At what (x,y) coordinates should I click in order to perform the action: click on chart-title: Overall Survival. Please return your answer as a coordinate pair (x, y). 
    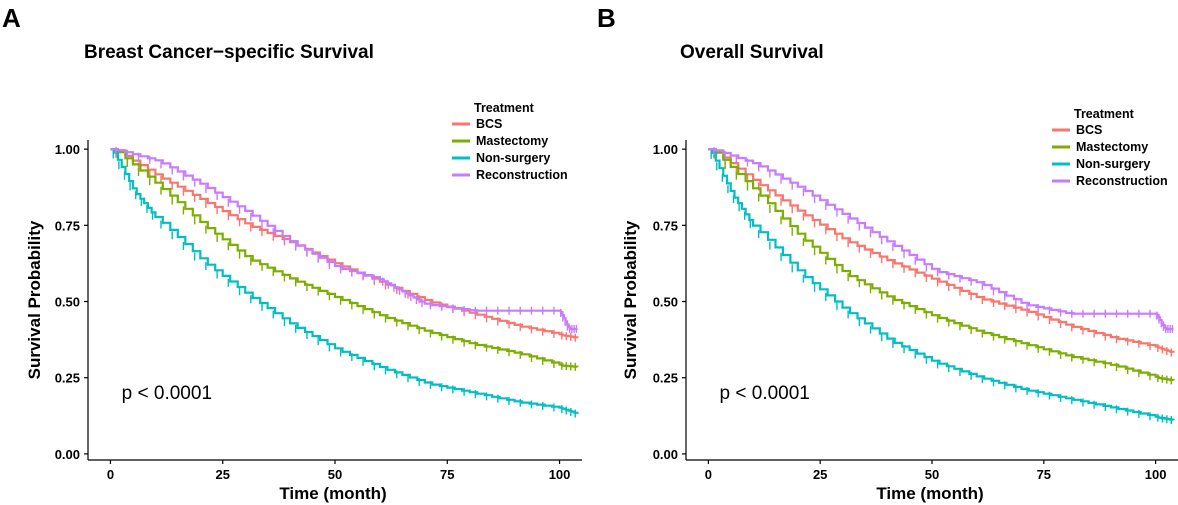
    Looking at the image, I should click on (752, 52).